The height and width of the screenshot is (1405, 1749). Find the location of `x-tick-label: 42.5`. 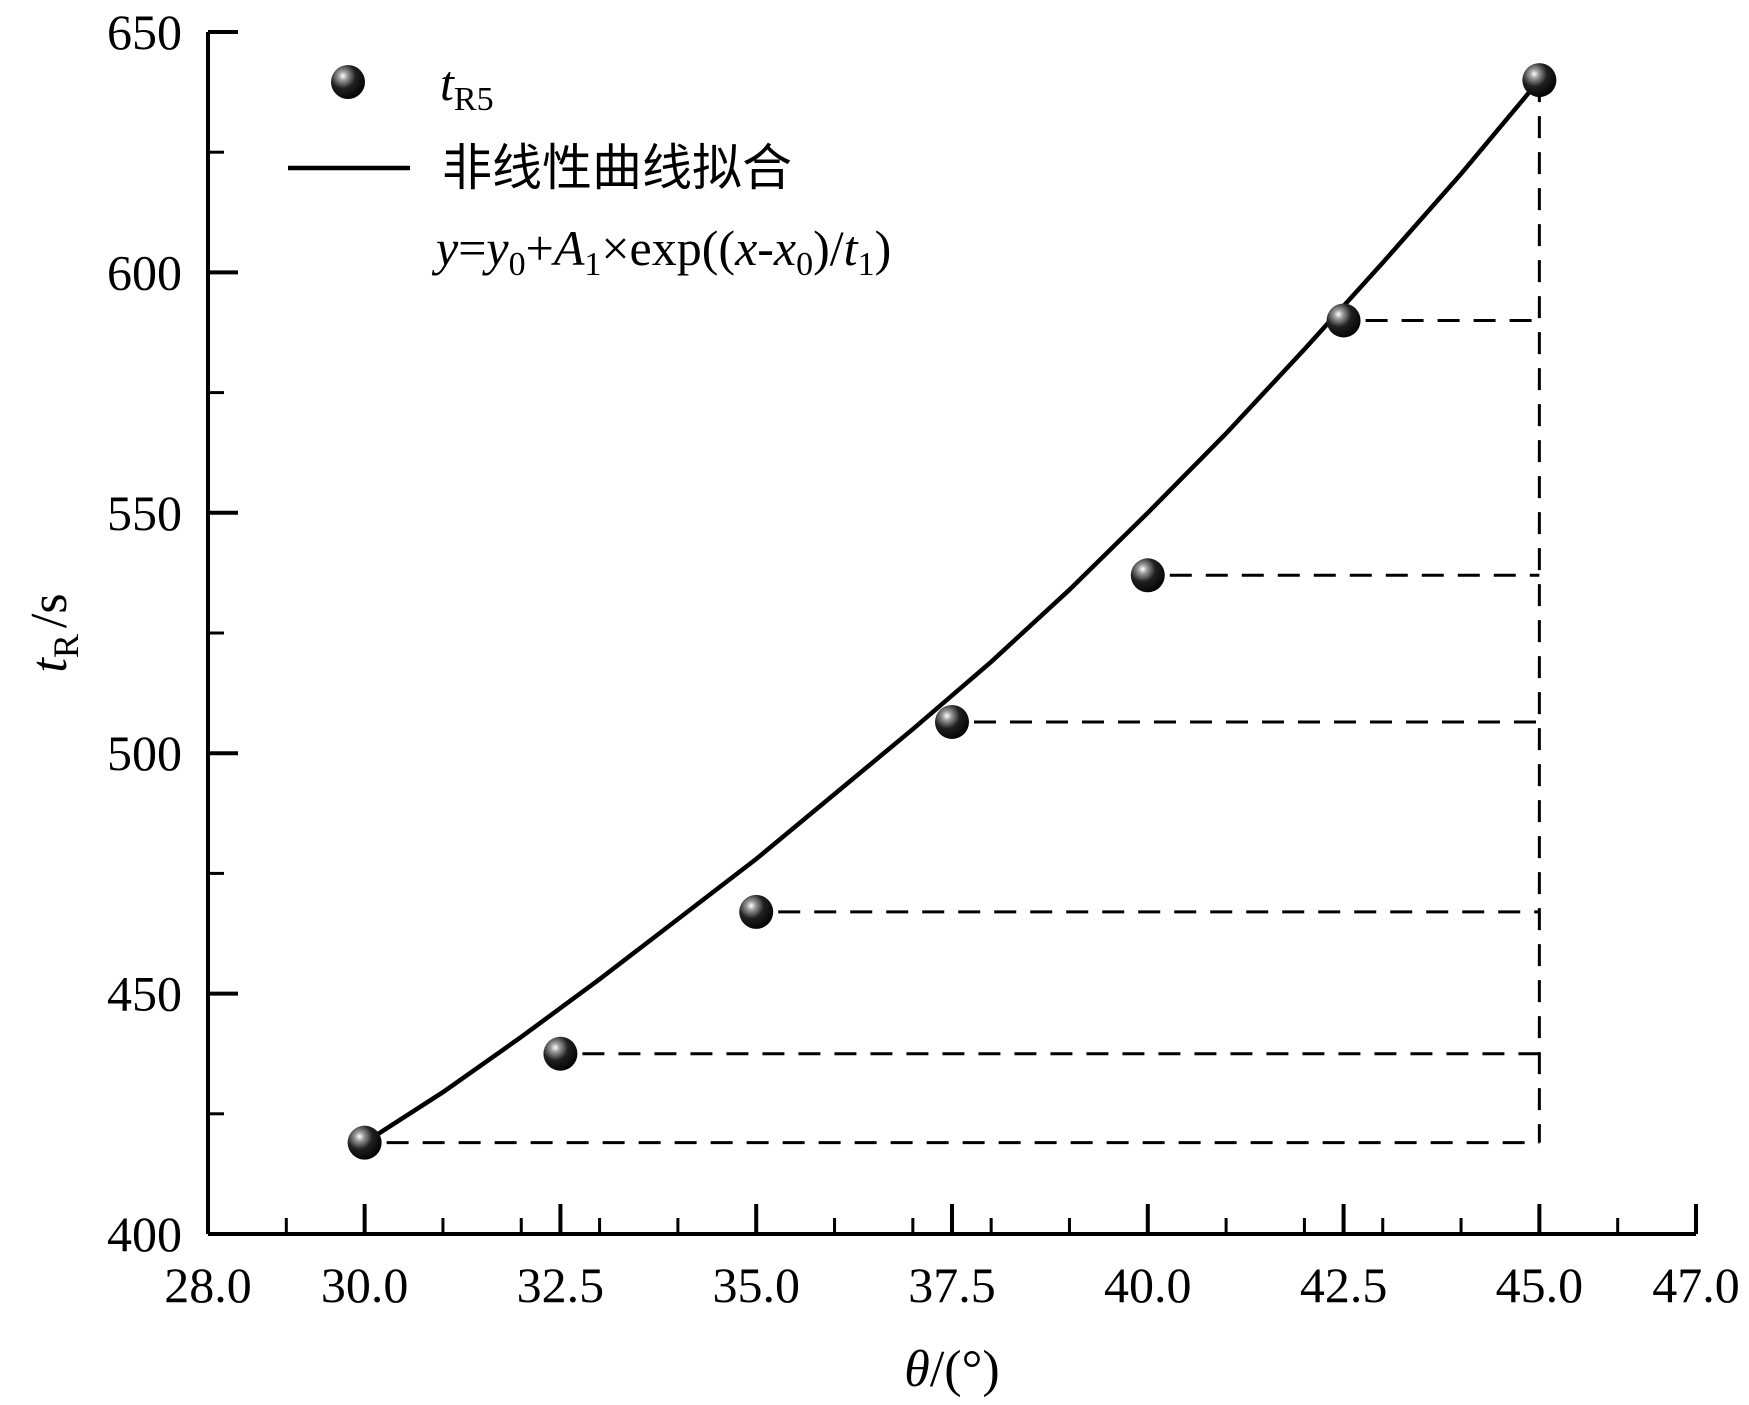

x-tick-label: 42.5 is located at coordinates (1344, 1285).